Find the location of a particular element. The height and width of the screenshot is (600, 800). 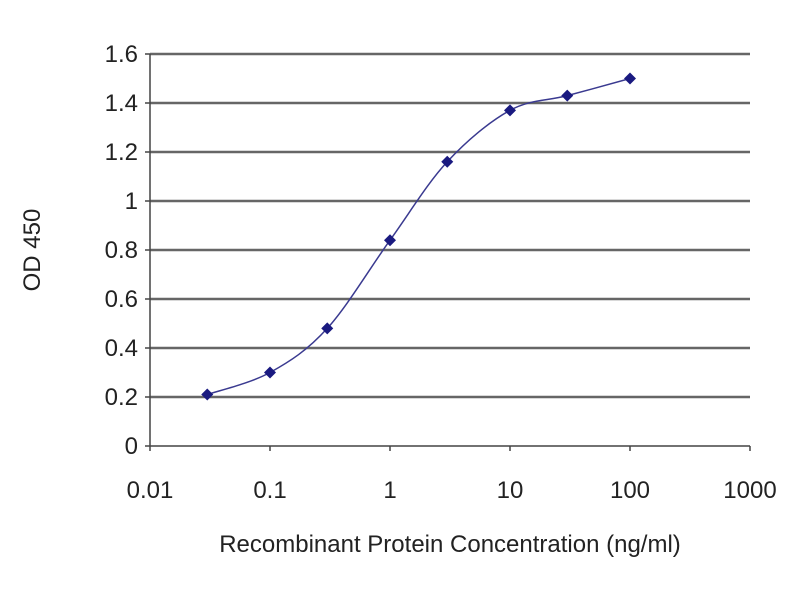

x-tick-label: 1 is located at coordinates (389, 490).